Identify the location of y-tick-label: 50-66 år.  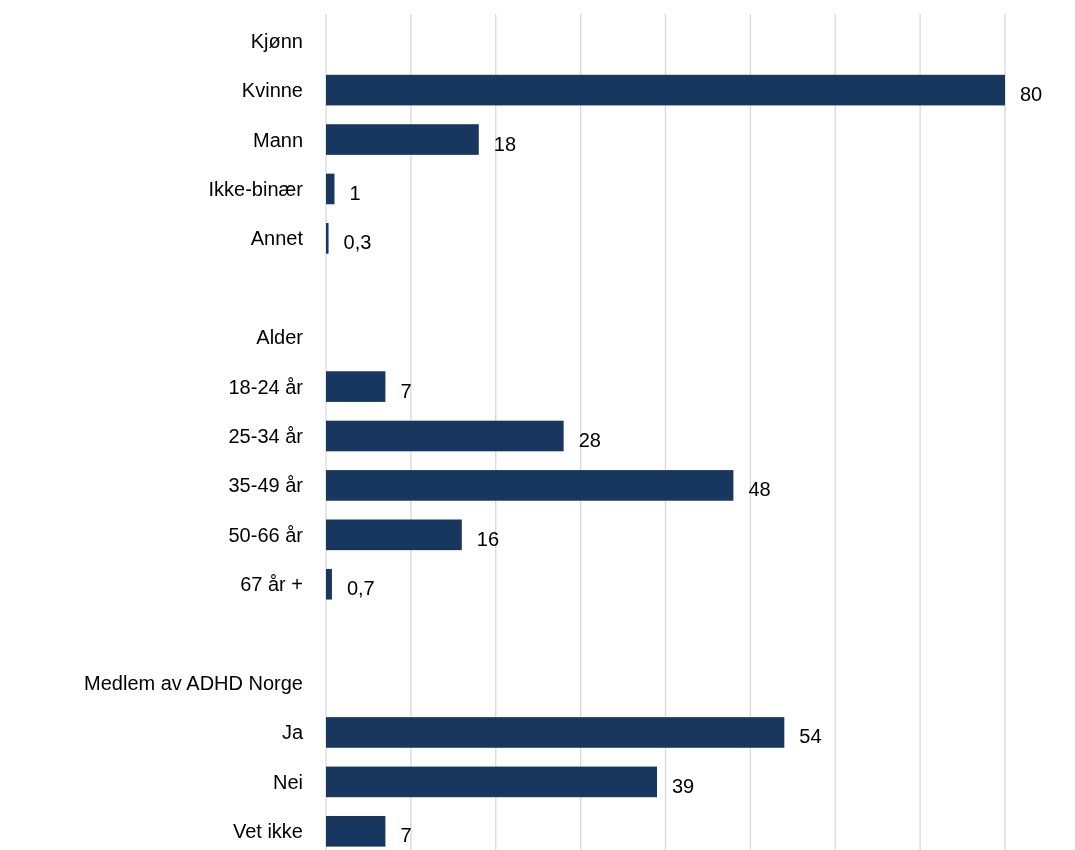
(266, 534).